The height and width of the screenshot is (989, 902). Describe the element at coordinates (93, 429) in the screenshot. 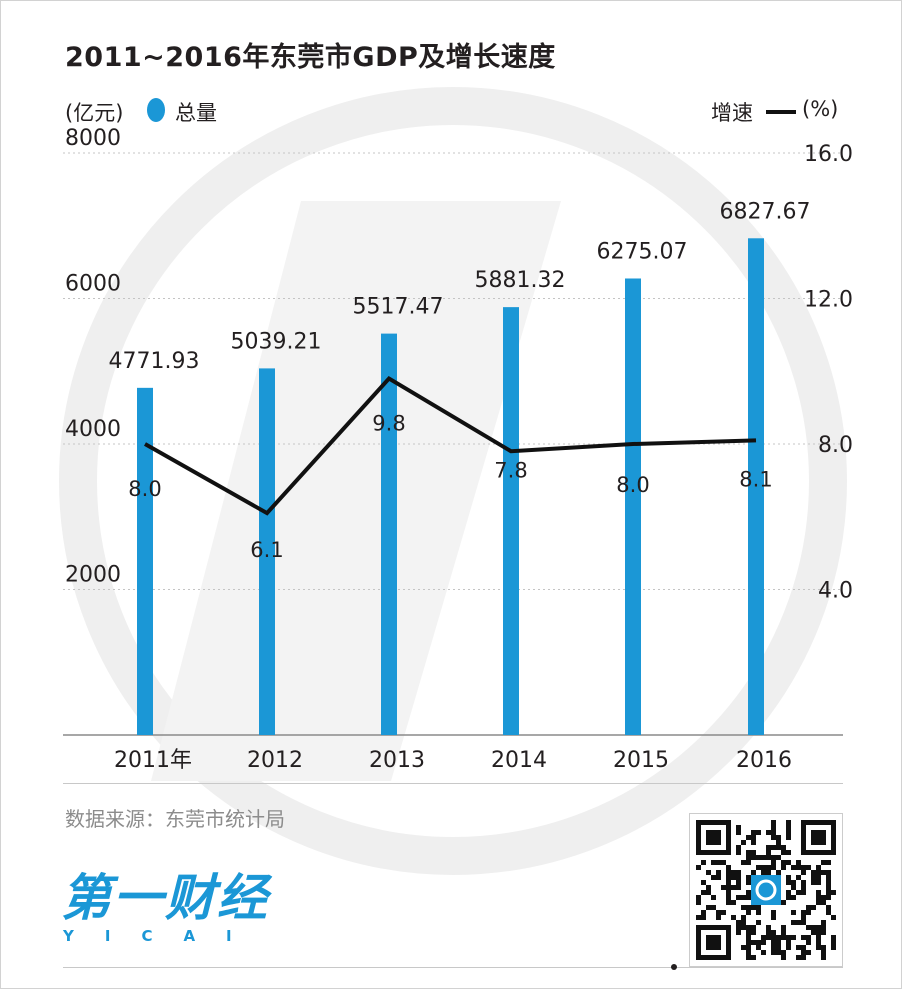

I see `left-tick-label: 4000` at that location.